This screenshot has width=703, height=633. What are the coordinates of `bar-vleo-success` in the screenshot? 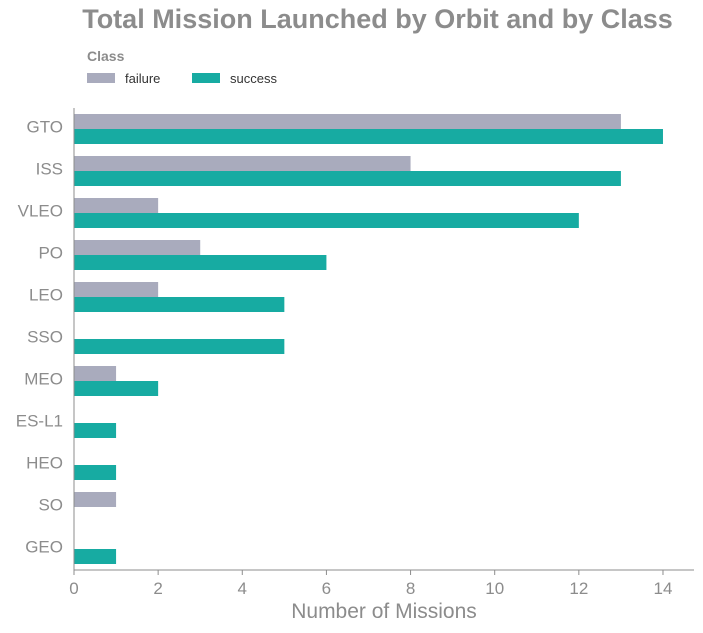 It's located at (326, 220).